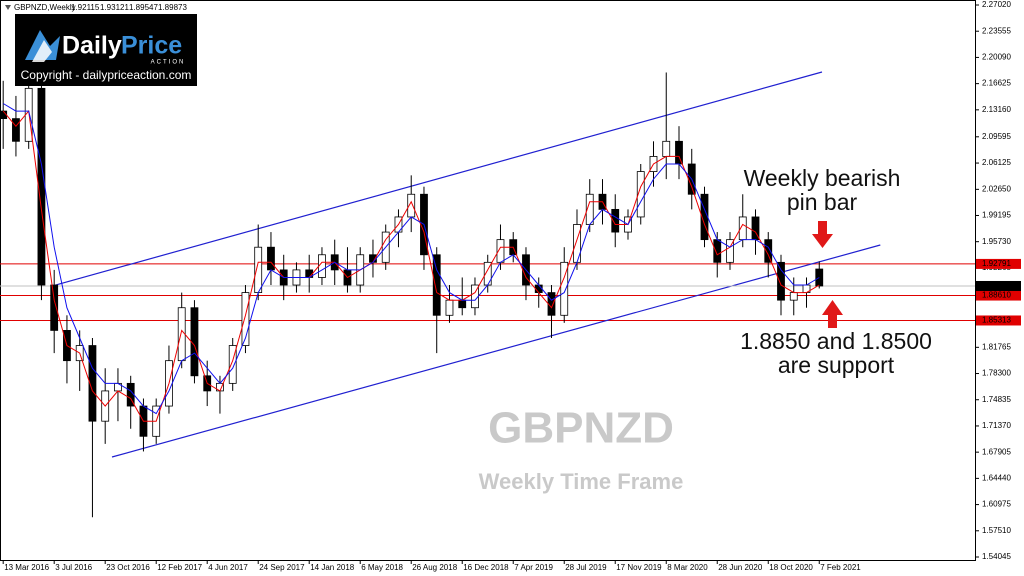  Describe the element at coordinates (42, 51) in the screenshot. I see `logo-icon-inner` at that location.